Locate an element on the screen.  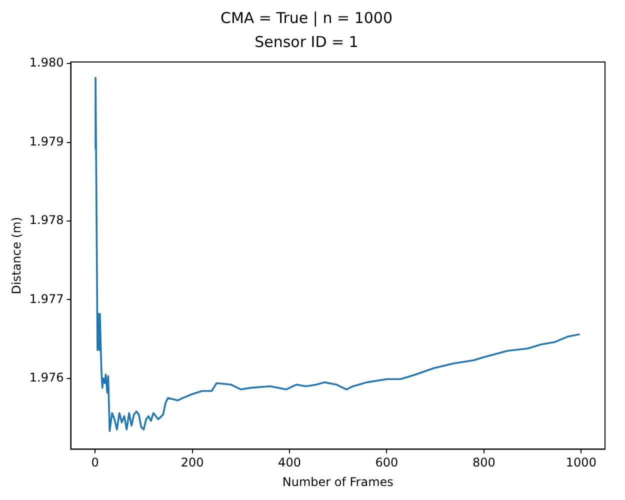
x-tick-label: 800 is located at coordinates (484, 463).